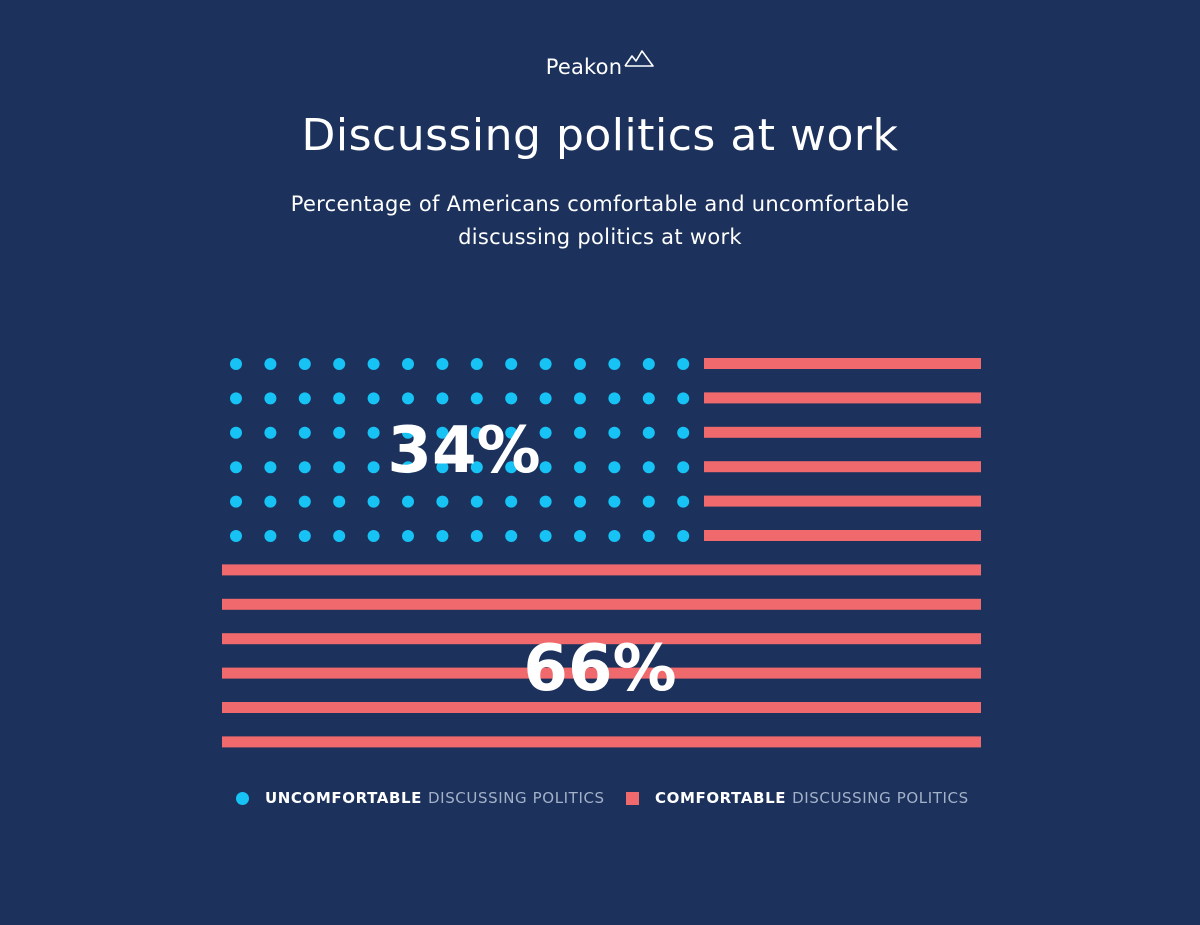 This screenshot has width=1200, height=925. Describe the element at coordinates (344, 798) in the screenshot. I see `legend-uncomfortable-strong: UNCOMFORTABLE` at that location.